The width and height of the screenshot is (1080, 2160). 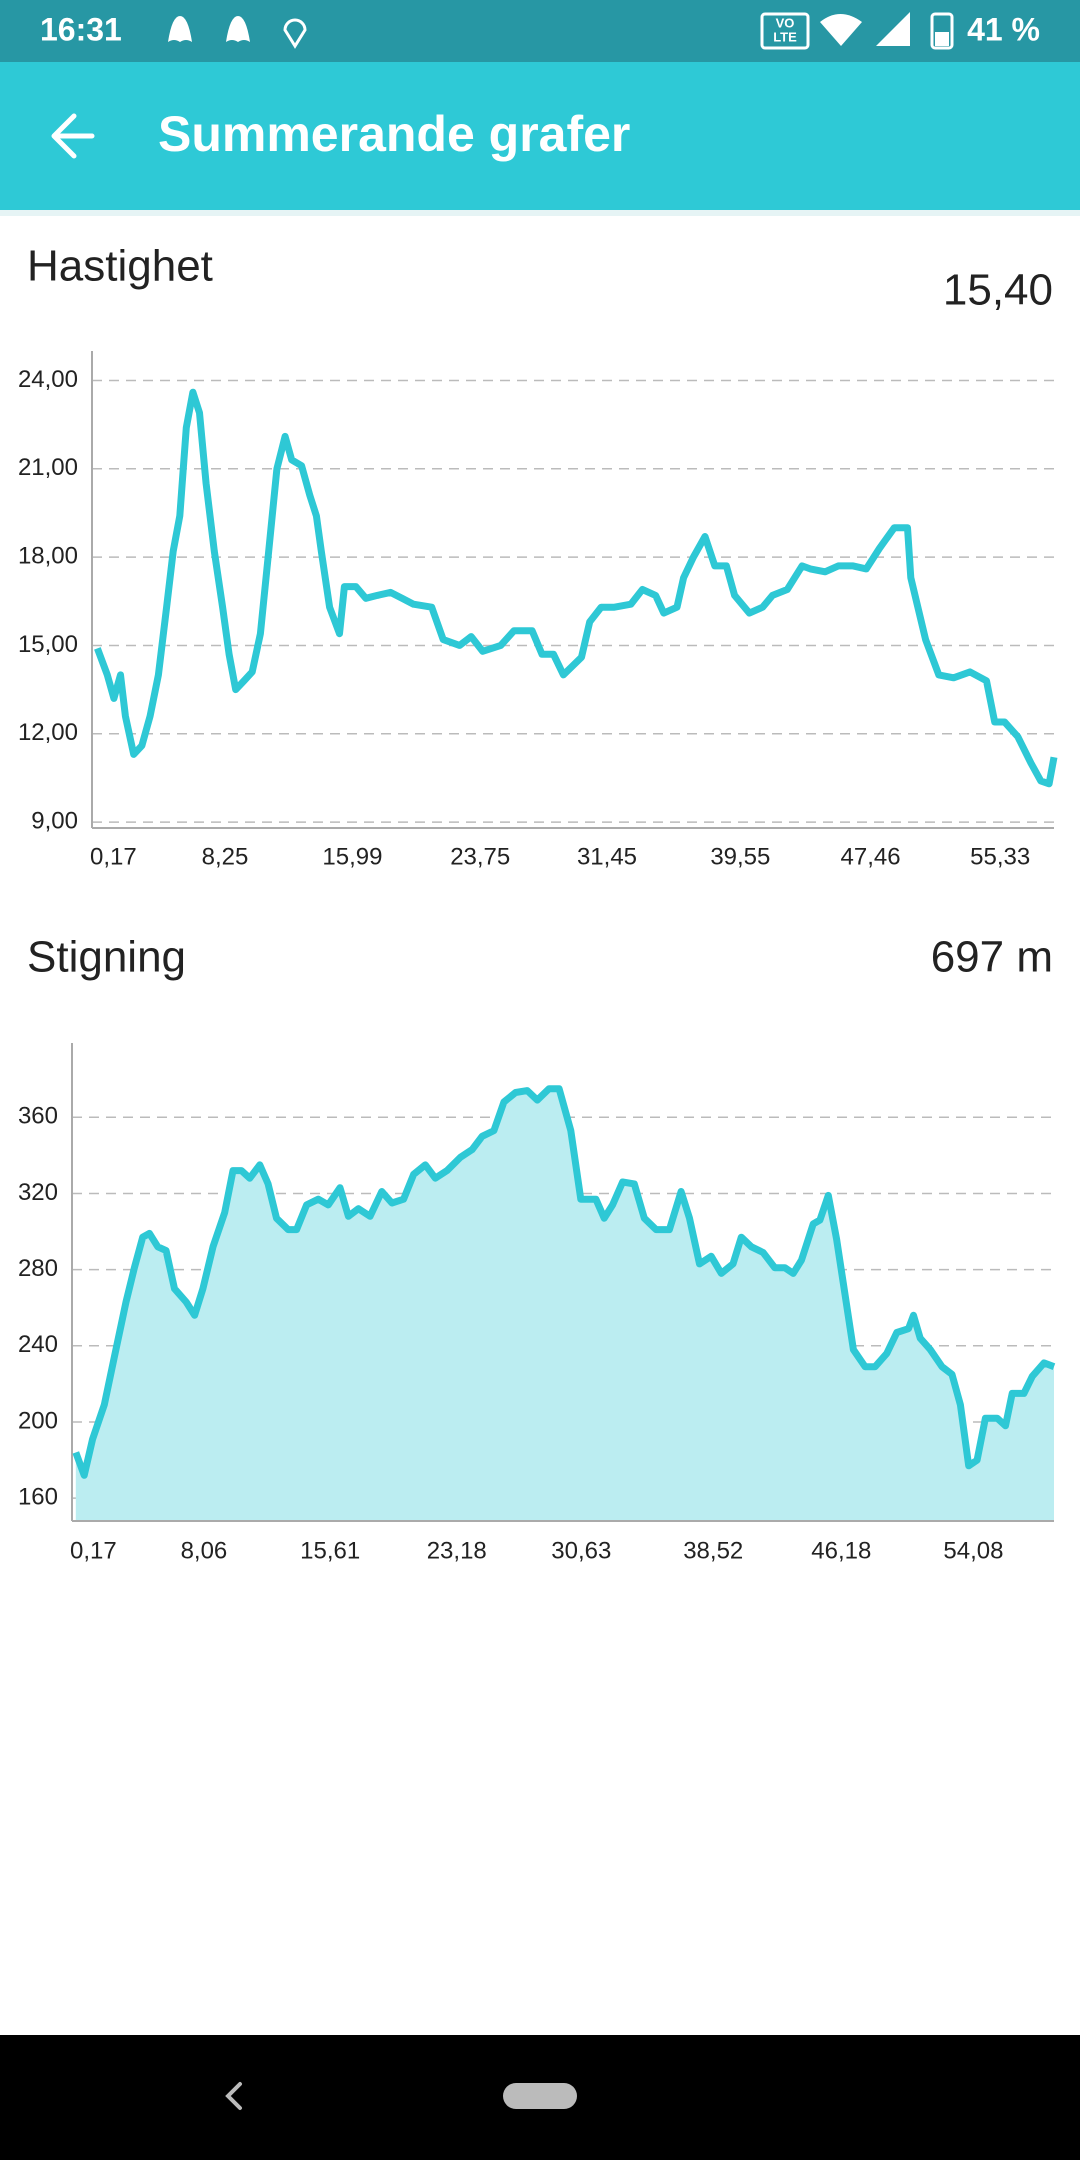 I want to click on app-title: Summerande grafer, so click(x=394, y=134).